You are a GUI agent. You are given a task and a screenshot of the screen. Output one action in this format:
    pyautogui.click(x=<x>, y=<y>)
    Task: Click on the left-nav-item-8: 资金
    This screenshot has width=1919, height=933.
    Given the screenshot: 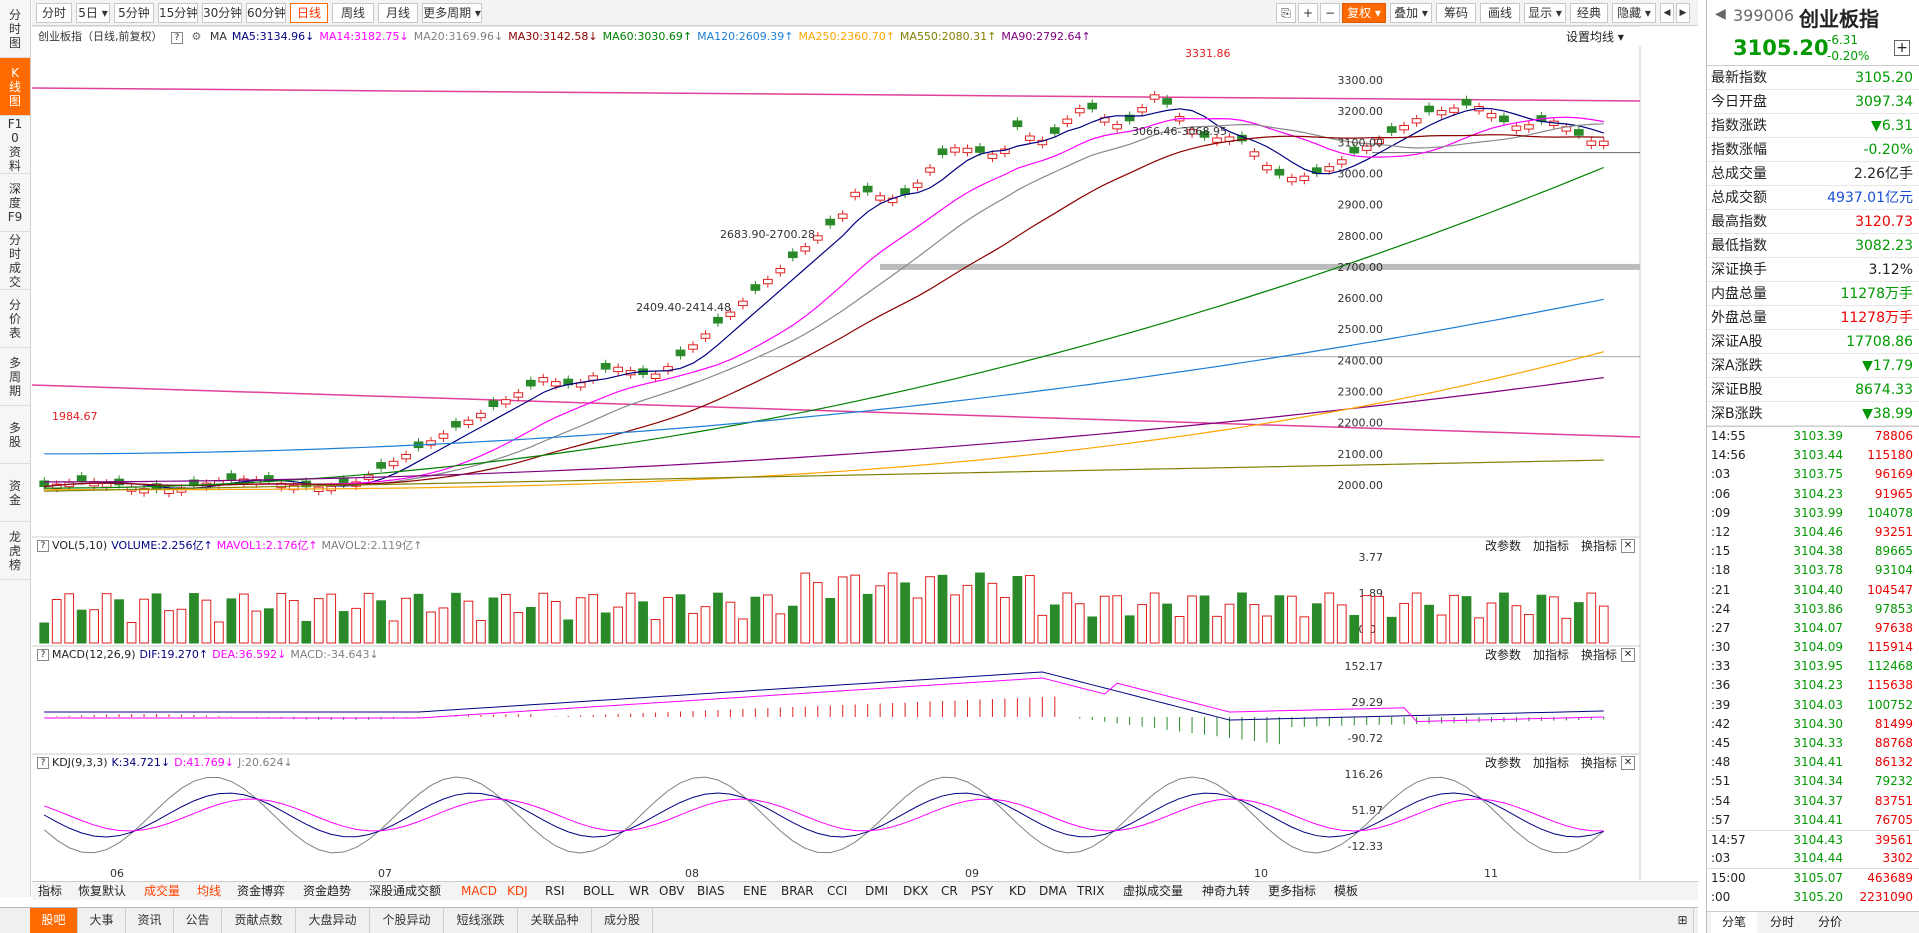 What is the action you would take?
    pyautogui.click(x=15, y=493)
    